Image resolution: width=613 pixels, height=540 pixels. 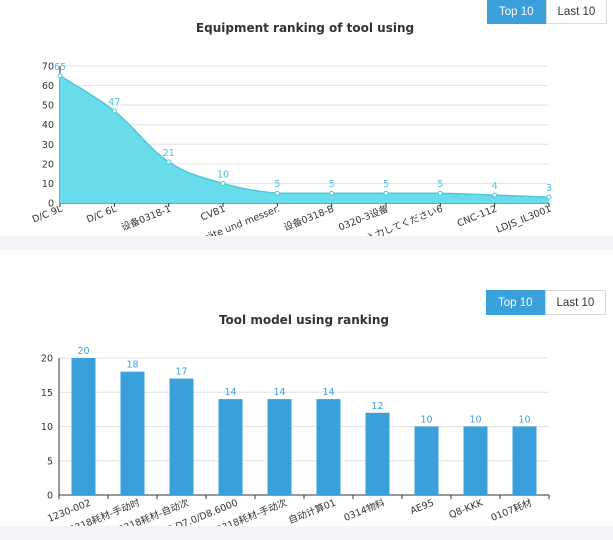 What do you see at coordinates (48, 86) in the screenshot?
I see `y-tick-label: 60` at bounding box center [48, 86].